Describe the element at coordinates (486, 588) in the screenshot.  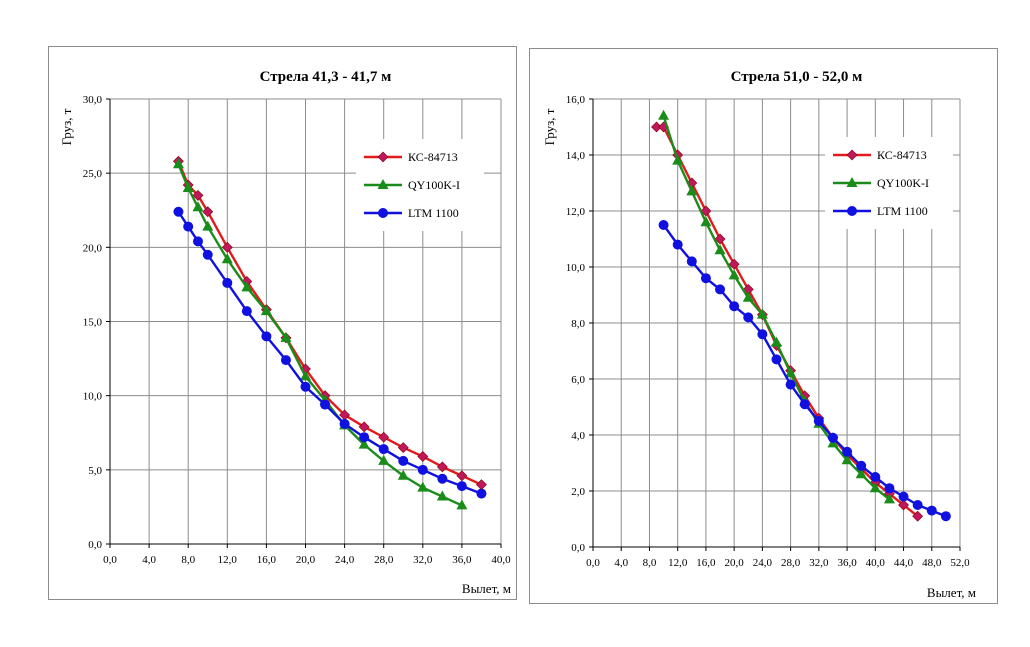
I see `x-axis-label: Вылет, м` at that location.